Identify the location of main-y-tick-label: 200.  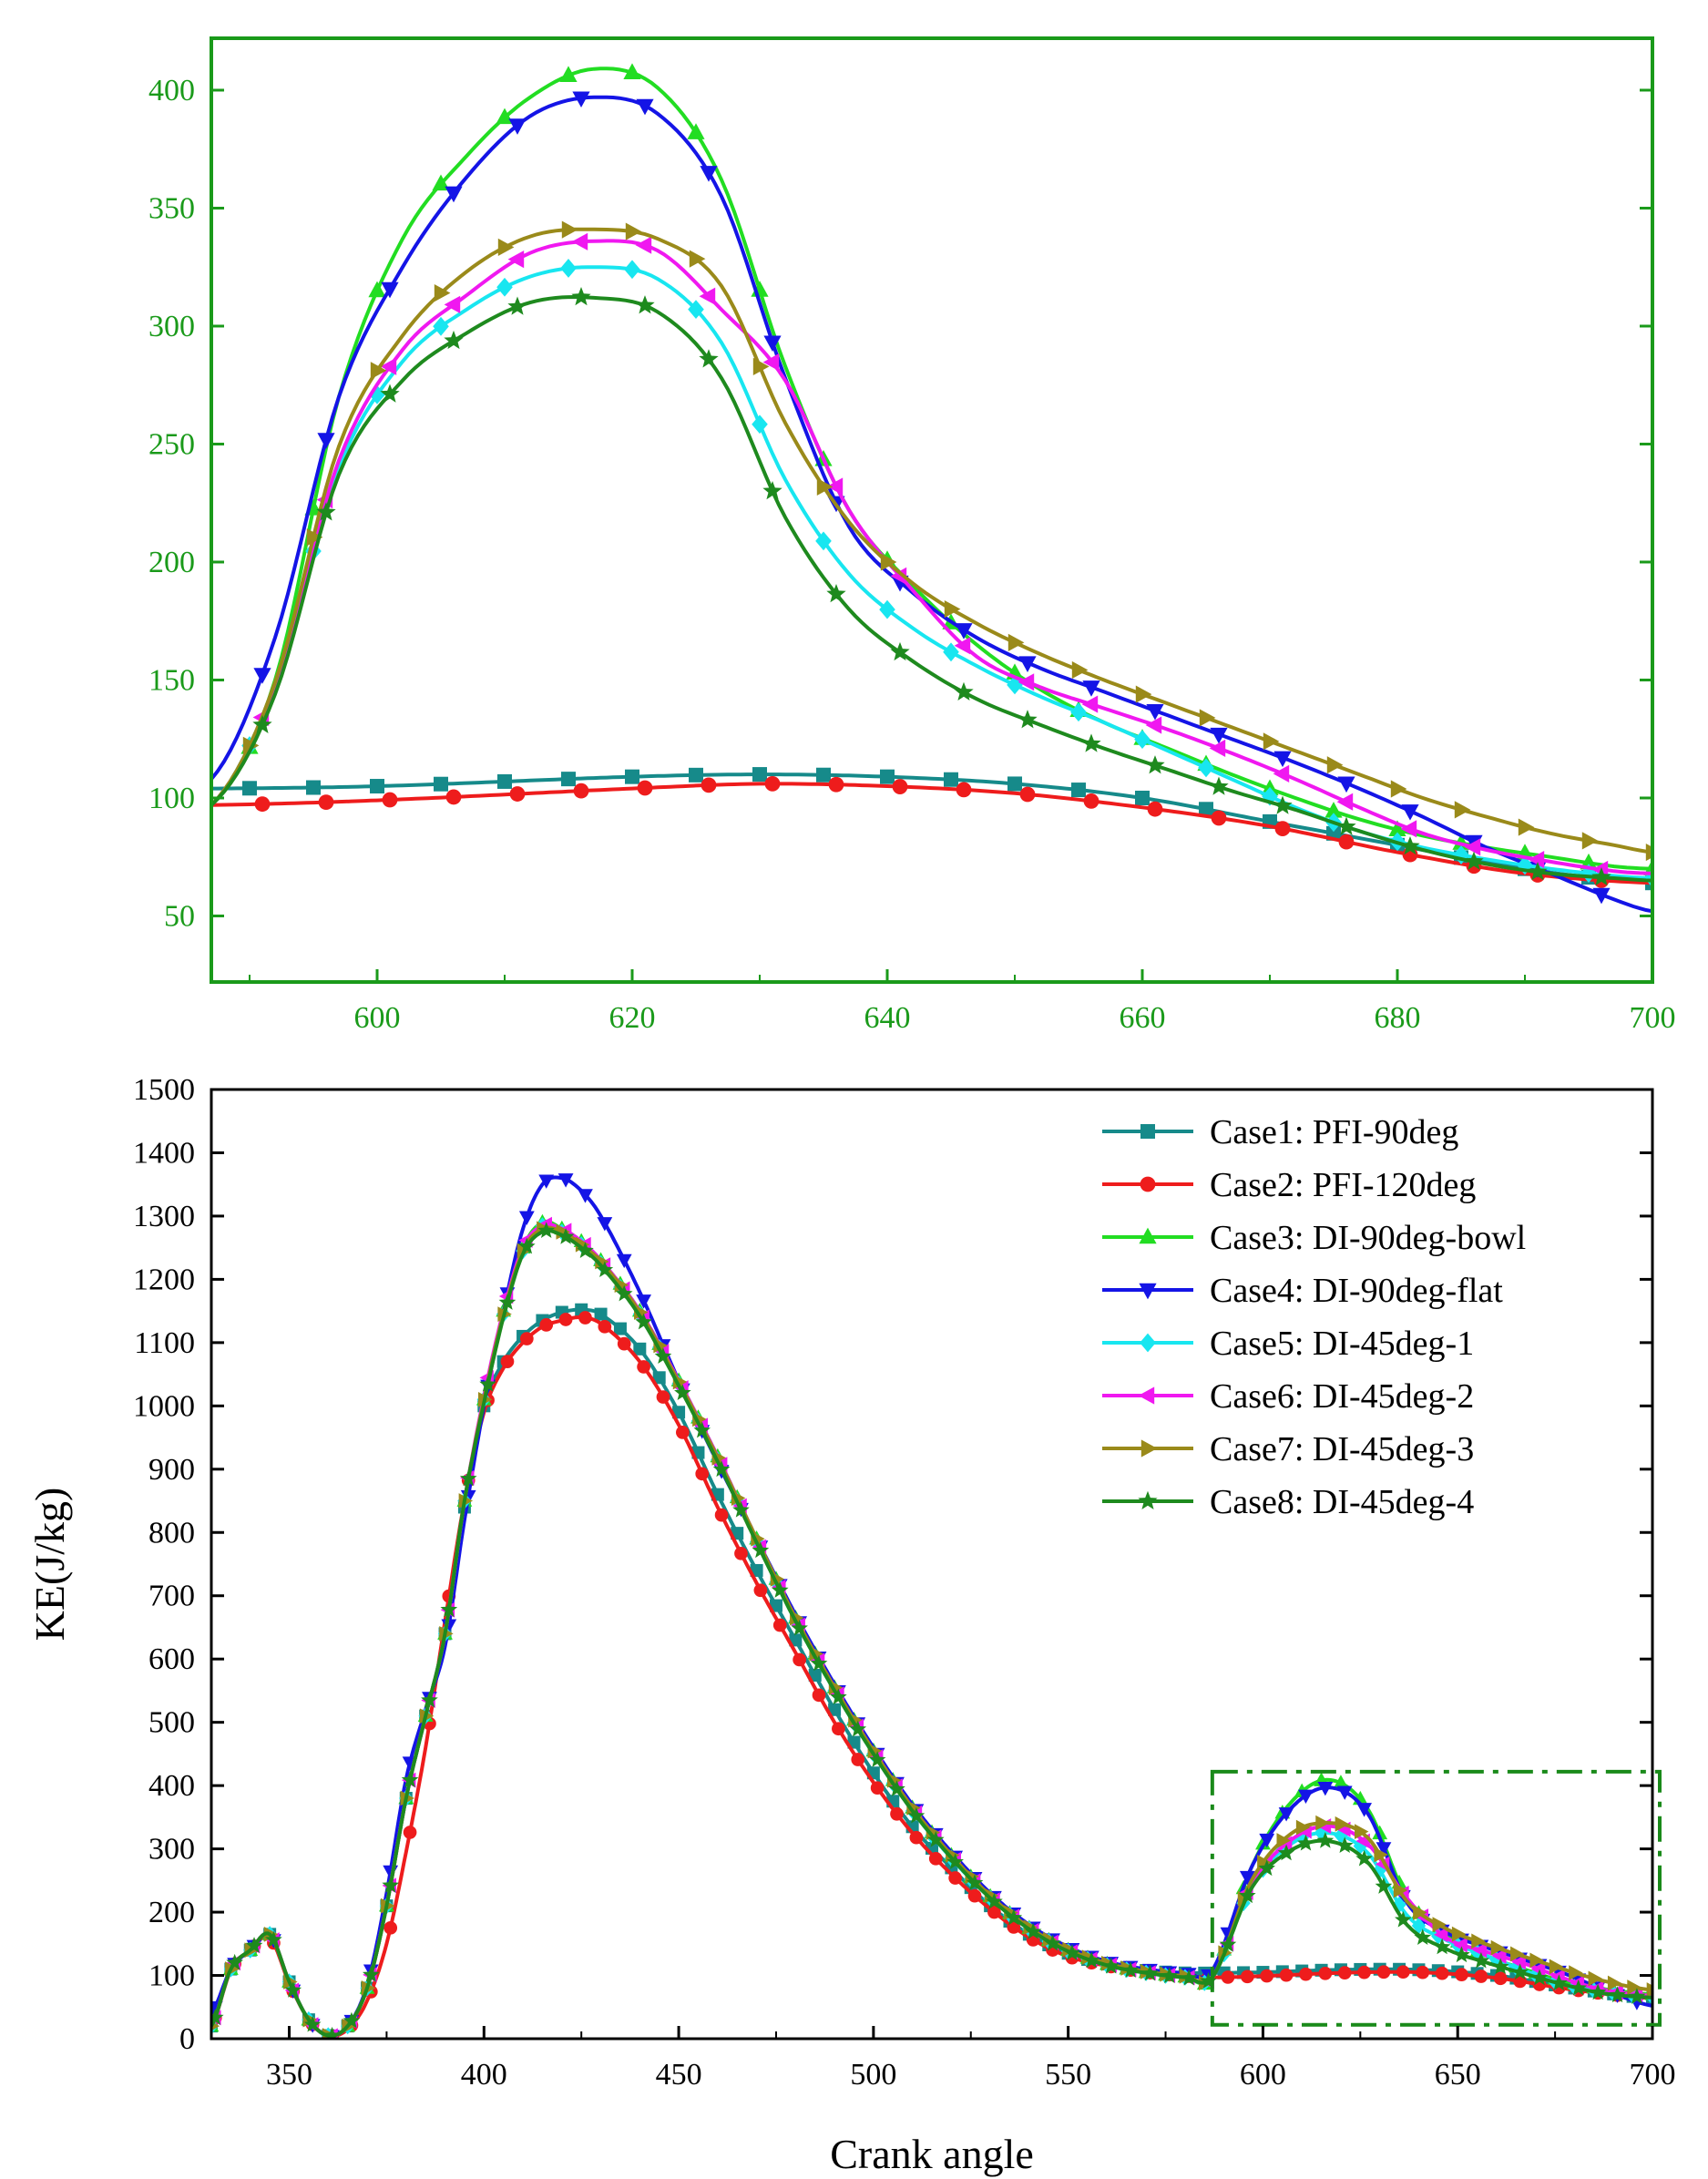
(172, 1912).